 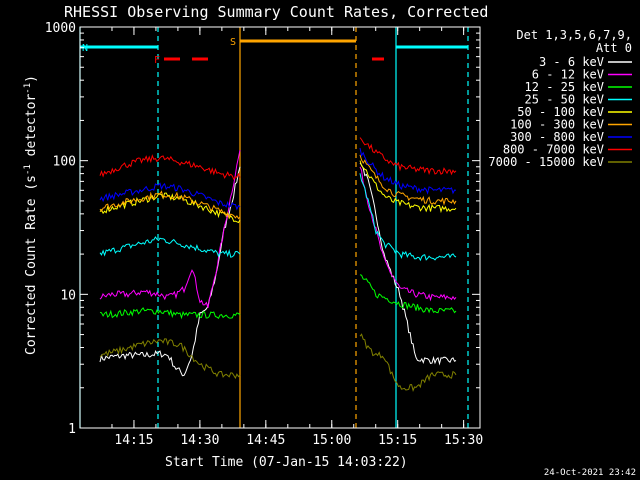 I want to click on x-tick-label-14-15: 14:15, so click(x=133, y=440).